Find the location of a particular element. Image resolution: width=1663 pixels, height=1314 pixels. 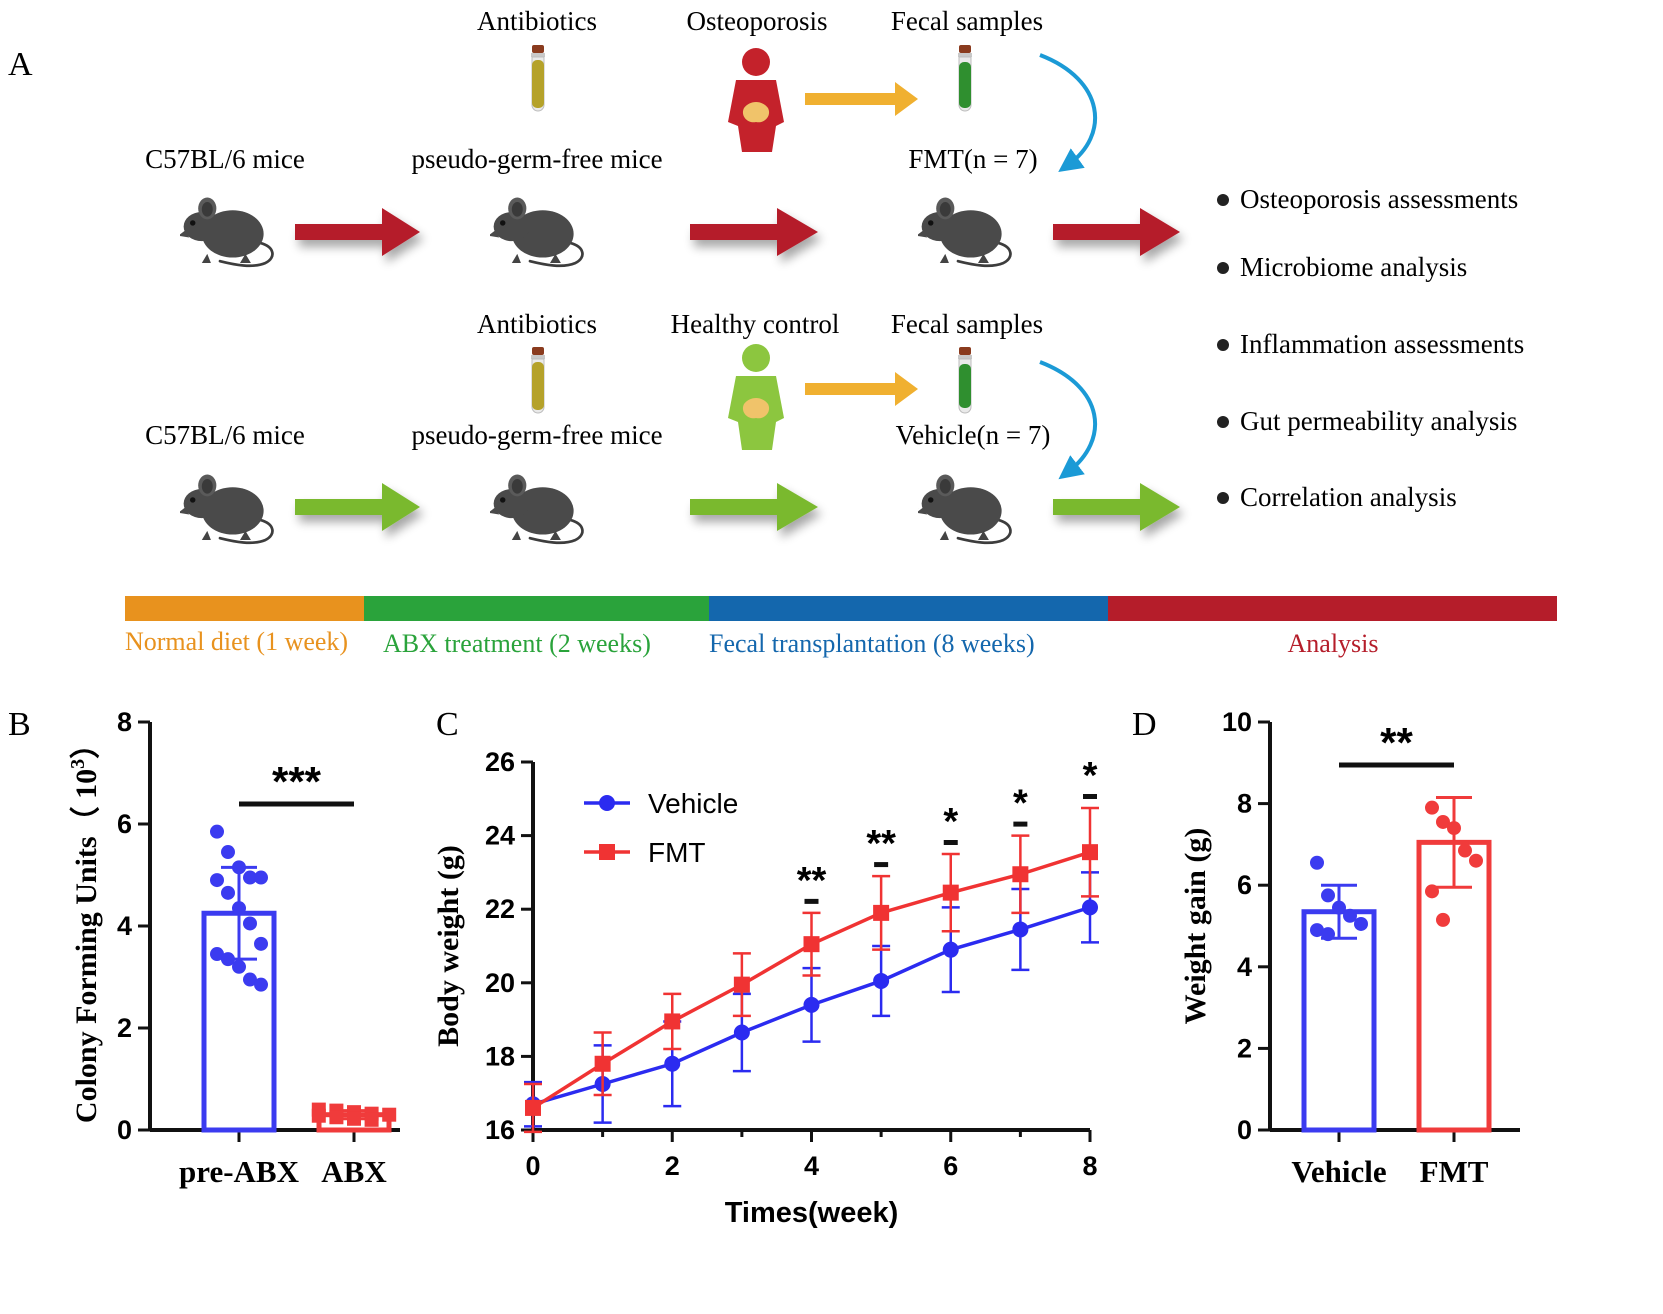

y-tick-label: 0 is located at coordinates (1244, 1130).